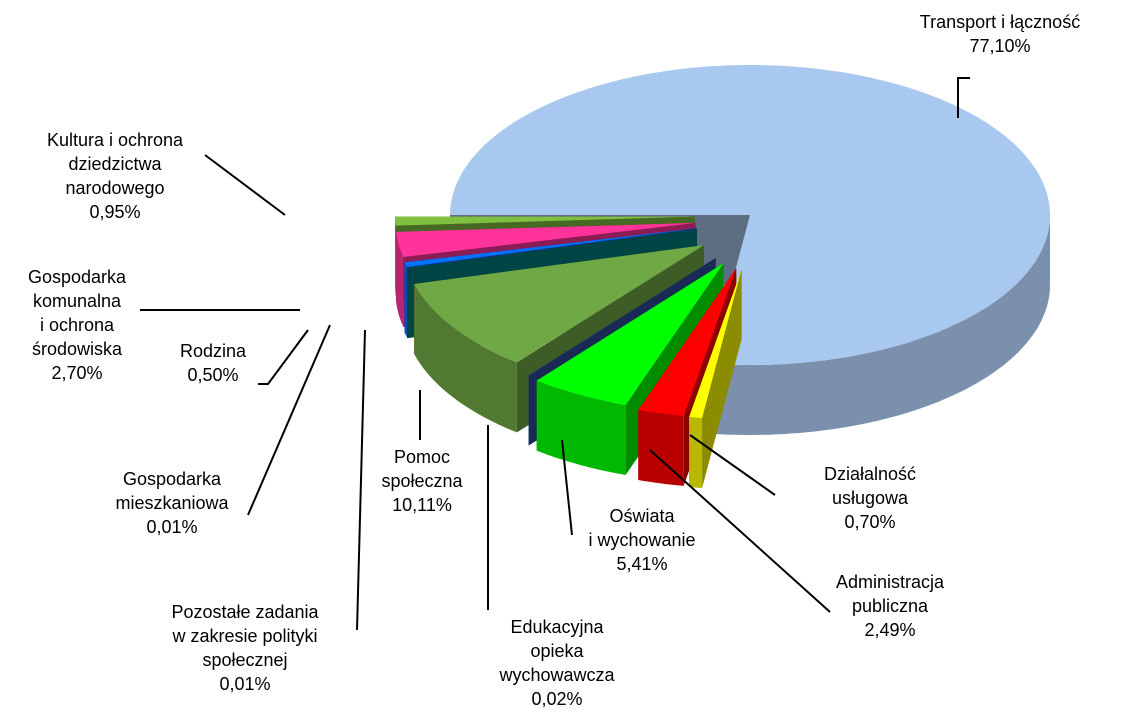  What do you see at coordinates (889, 630) in the screenshot?
I see `value-label: 2,49%` at bounding box center [889, 630].